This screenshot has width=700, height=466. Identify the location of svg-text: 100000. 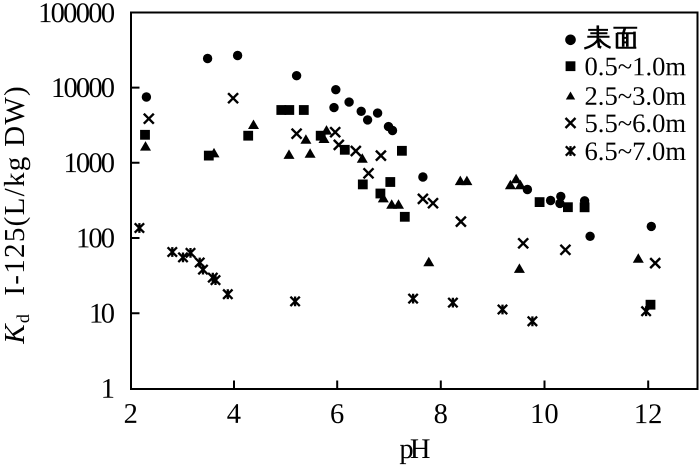
(76, 14).